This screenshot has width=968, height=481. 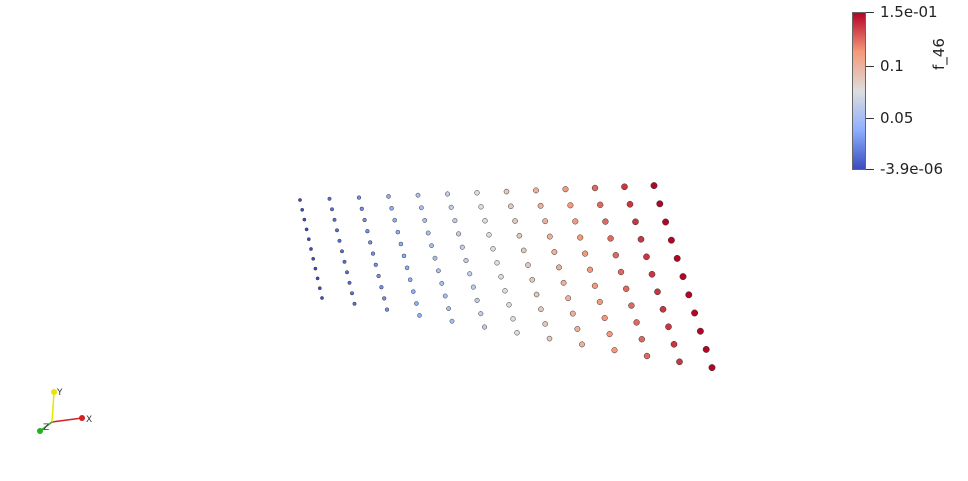 I want to click on z-axis-tip, so click(x=40, y=431).